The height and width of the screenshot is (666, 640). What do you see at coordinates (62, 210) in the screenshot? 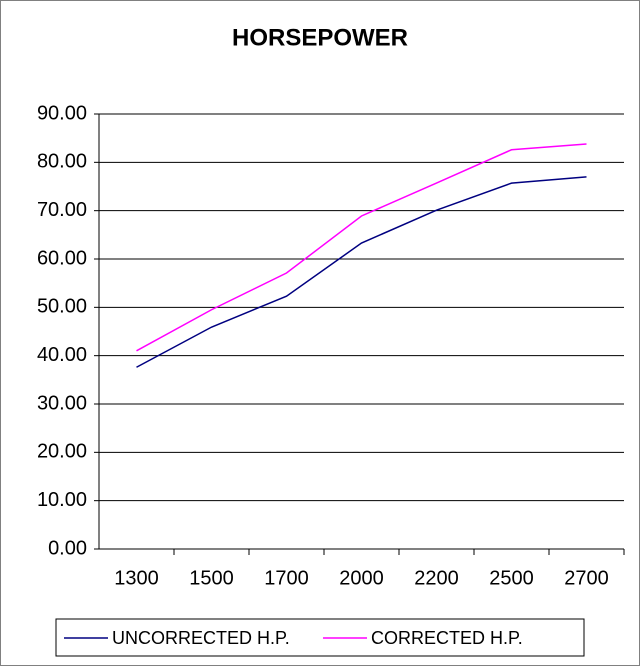
I see `y-tick-label: 70.00` at bounding box center [62, 210].